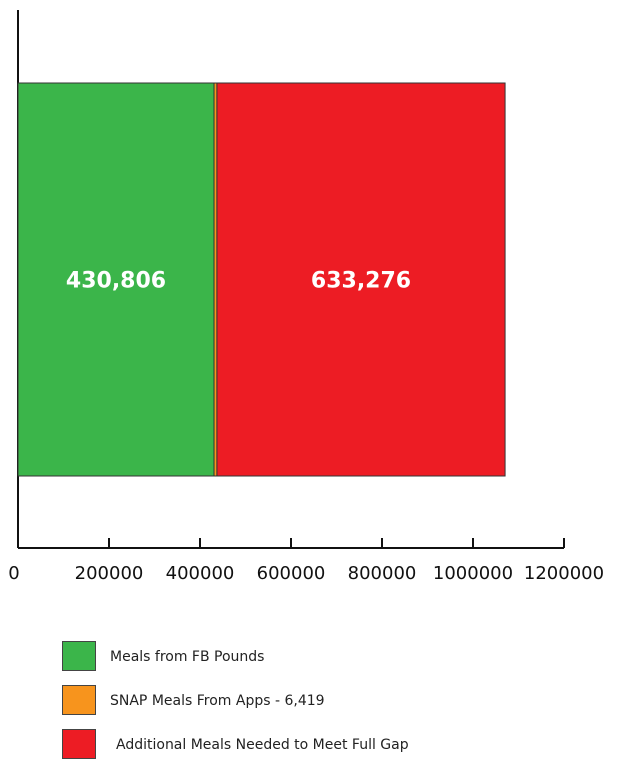  Describe the element at coordinates (13, 573) in the screenshot. I see `x-tick-label: 0` at that location.